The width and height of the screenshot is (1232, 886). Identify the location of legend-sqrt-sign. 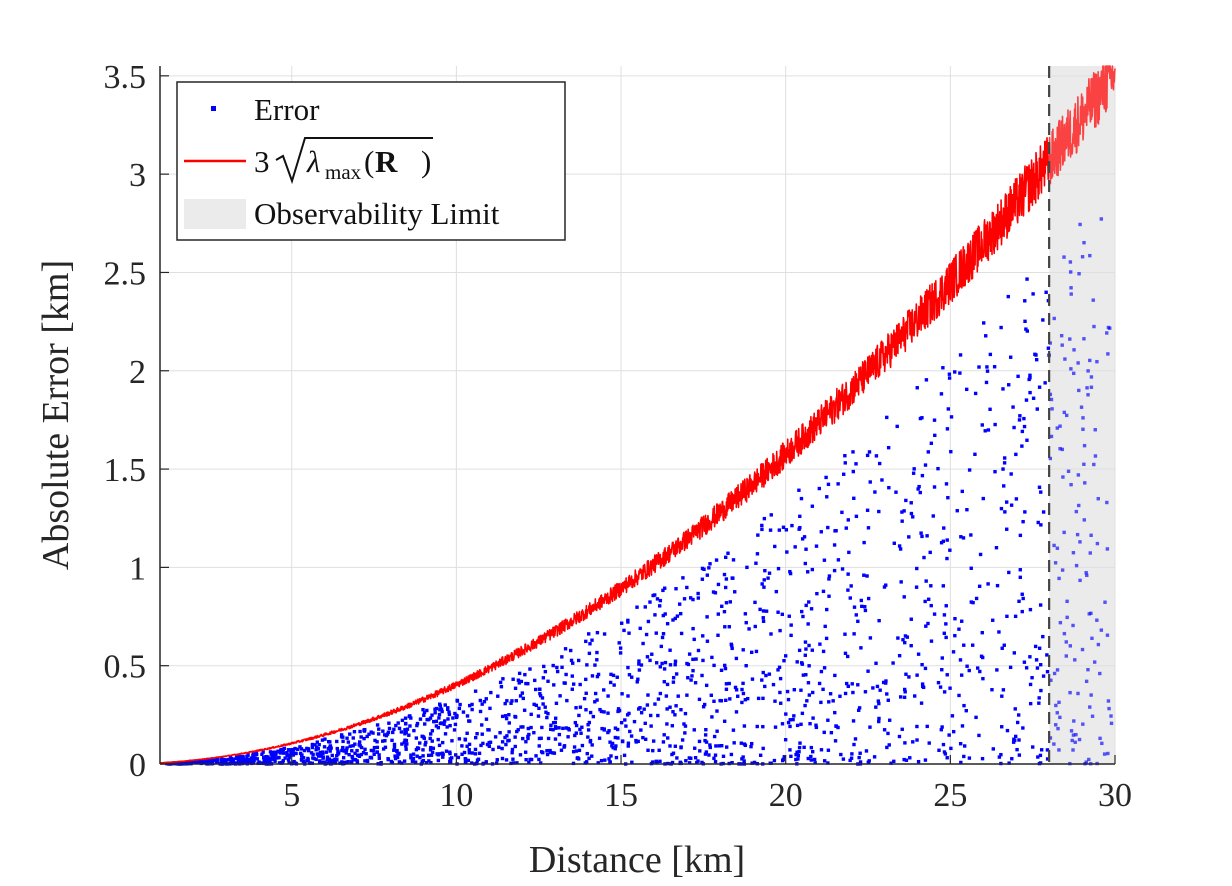
(354, 161).